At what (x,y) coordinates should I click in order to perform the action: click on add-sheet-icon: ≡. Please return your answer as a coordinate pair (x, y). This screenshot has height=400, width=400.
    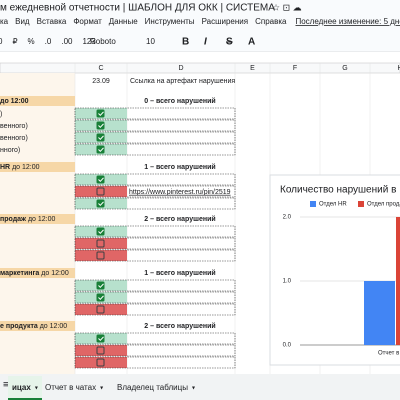
    Looking at the image, I should click on (6, 385).